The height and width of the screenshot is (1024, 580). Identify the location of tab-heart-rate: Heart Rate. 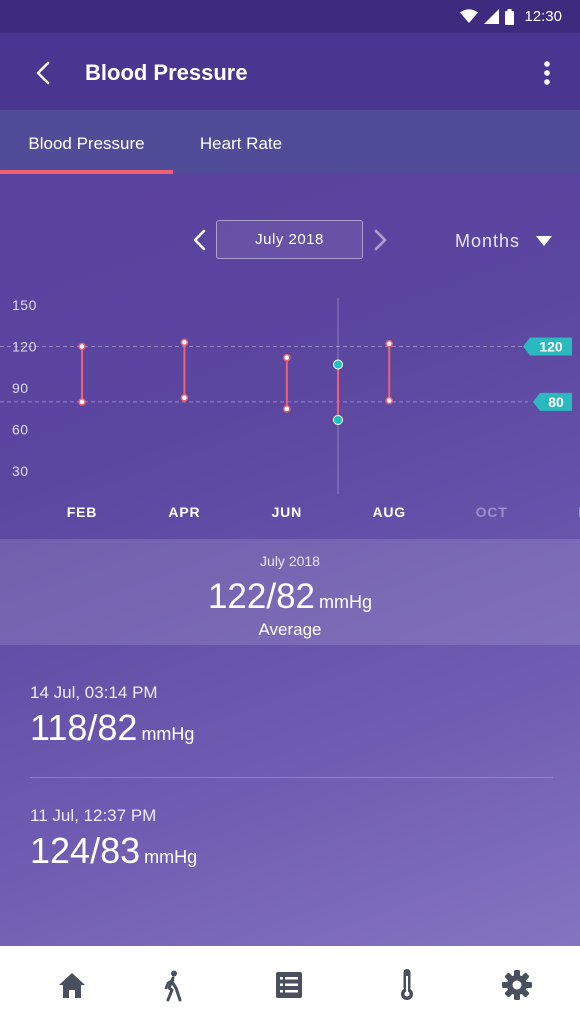
(241, 143).